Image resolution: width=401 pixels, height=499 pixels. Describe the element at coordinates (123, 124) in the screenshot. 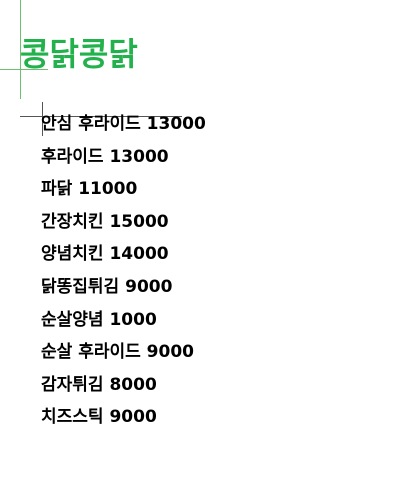

I see `menu-item: 안심 후라이드 13000` at that location.